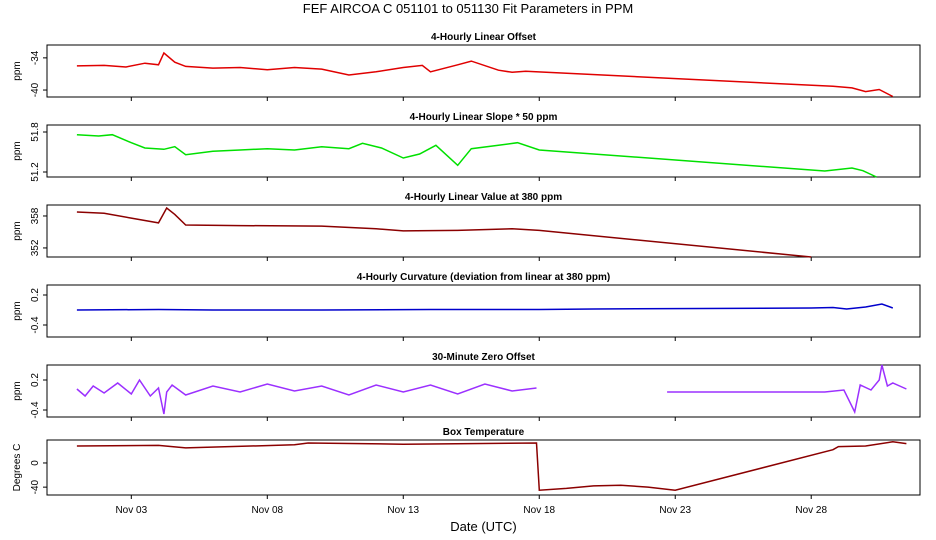 This screenshot has width=936, height=540. What do you see at coordinates (35, 57) in the screenshot?
I see `y-tick-label: -34` at bounding box center [35, 57].